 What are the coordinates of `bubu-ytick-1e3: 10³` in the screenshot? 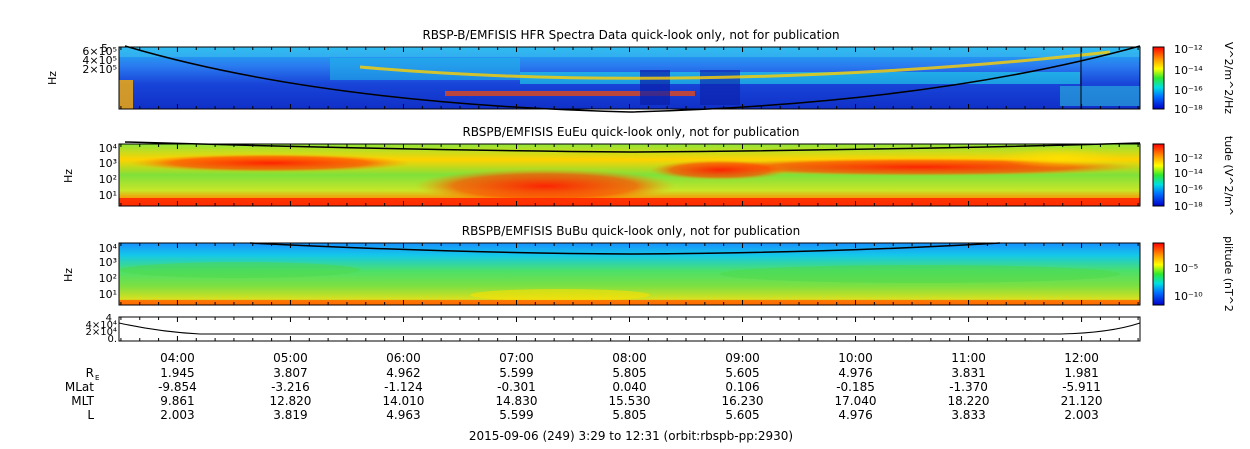 It's located at (108, 262).